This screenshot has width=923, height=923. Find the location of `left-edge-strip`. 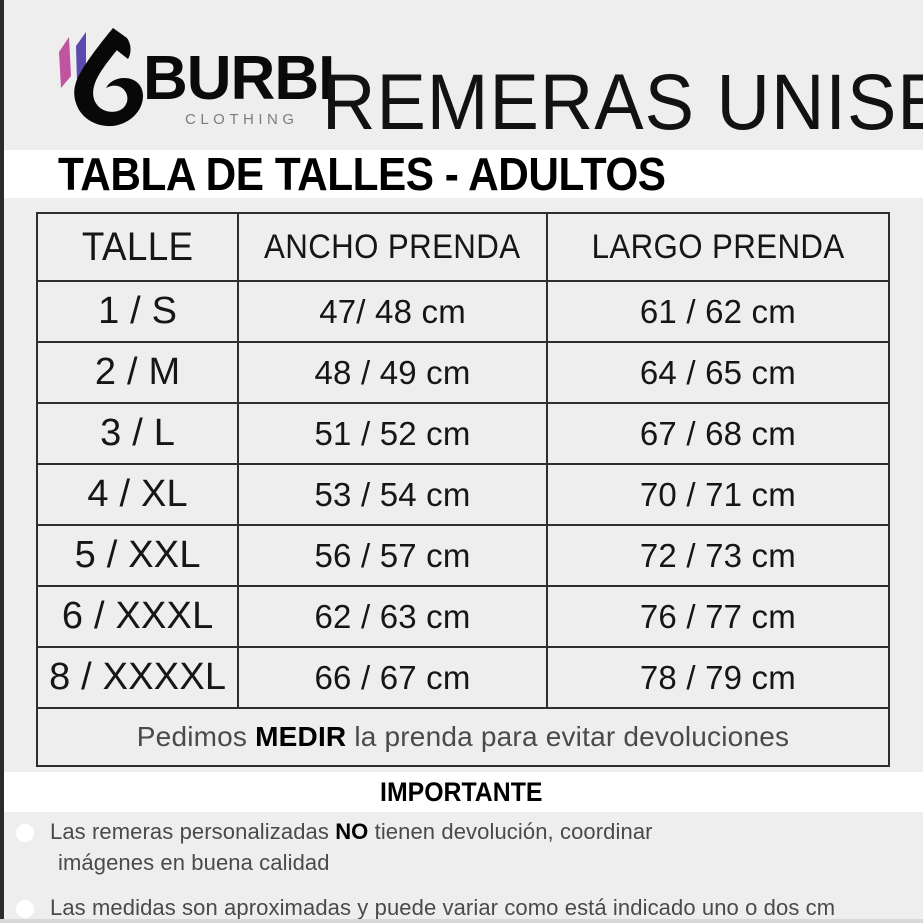

left-edge-strip is located at coordinates (2, 461).